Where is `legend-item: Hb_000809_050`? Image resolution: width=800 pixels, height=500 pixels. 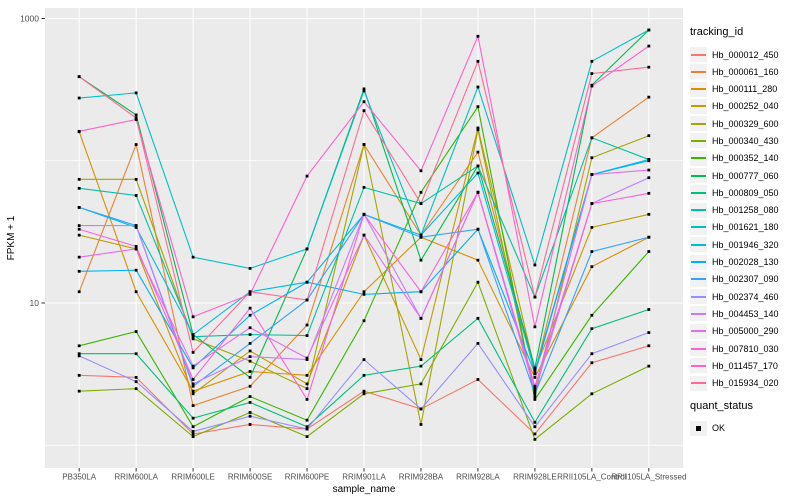 legend-item: Hb_000809_050 is located at coordinates (744, 193).